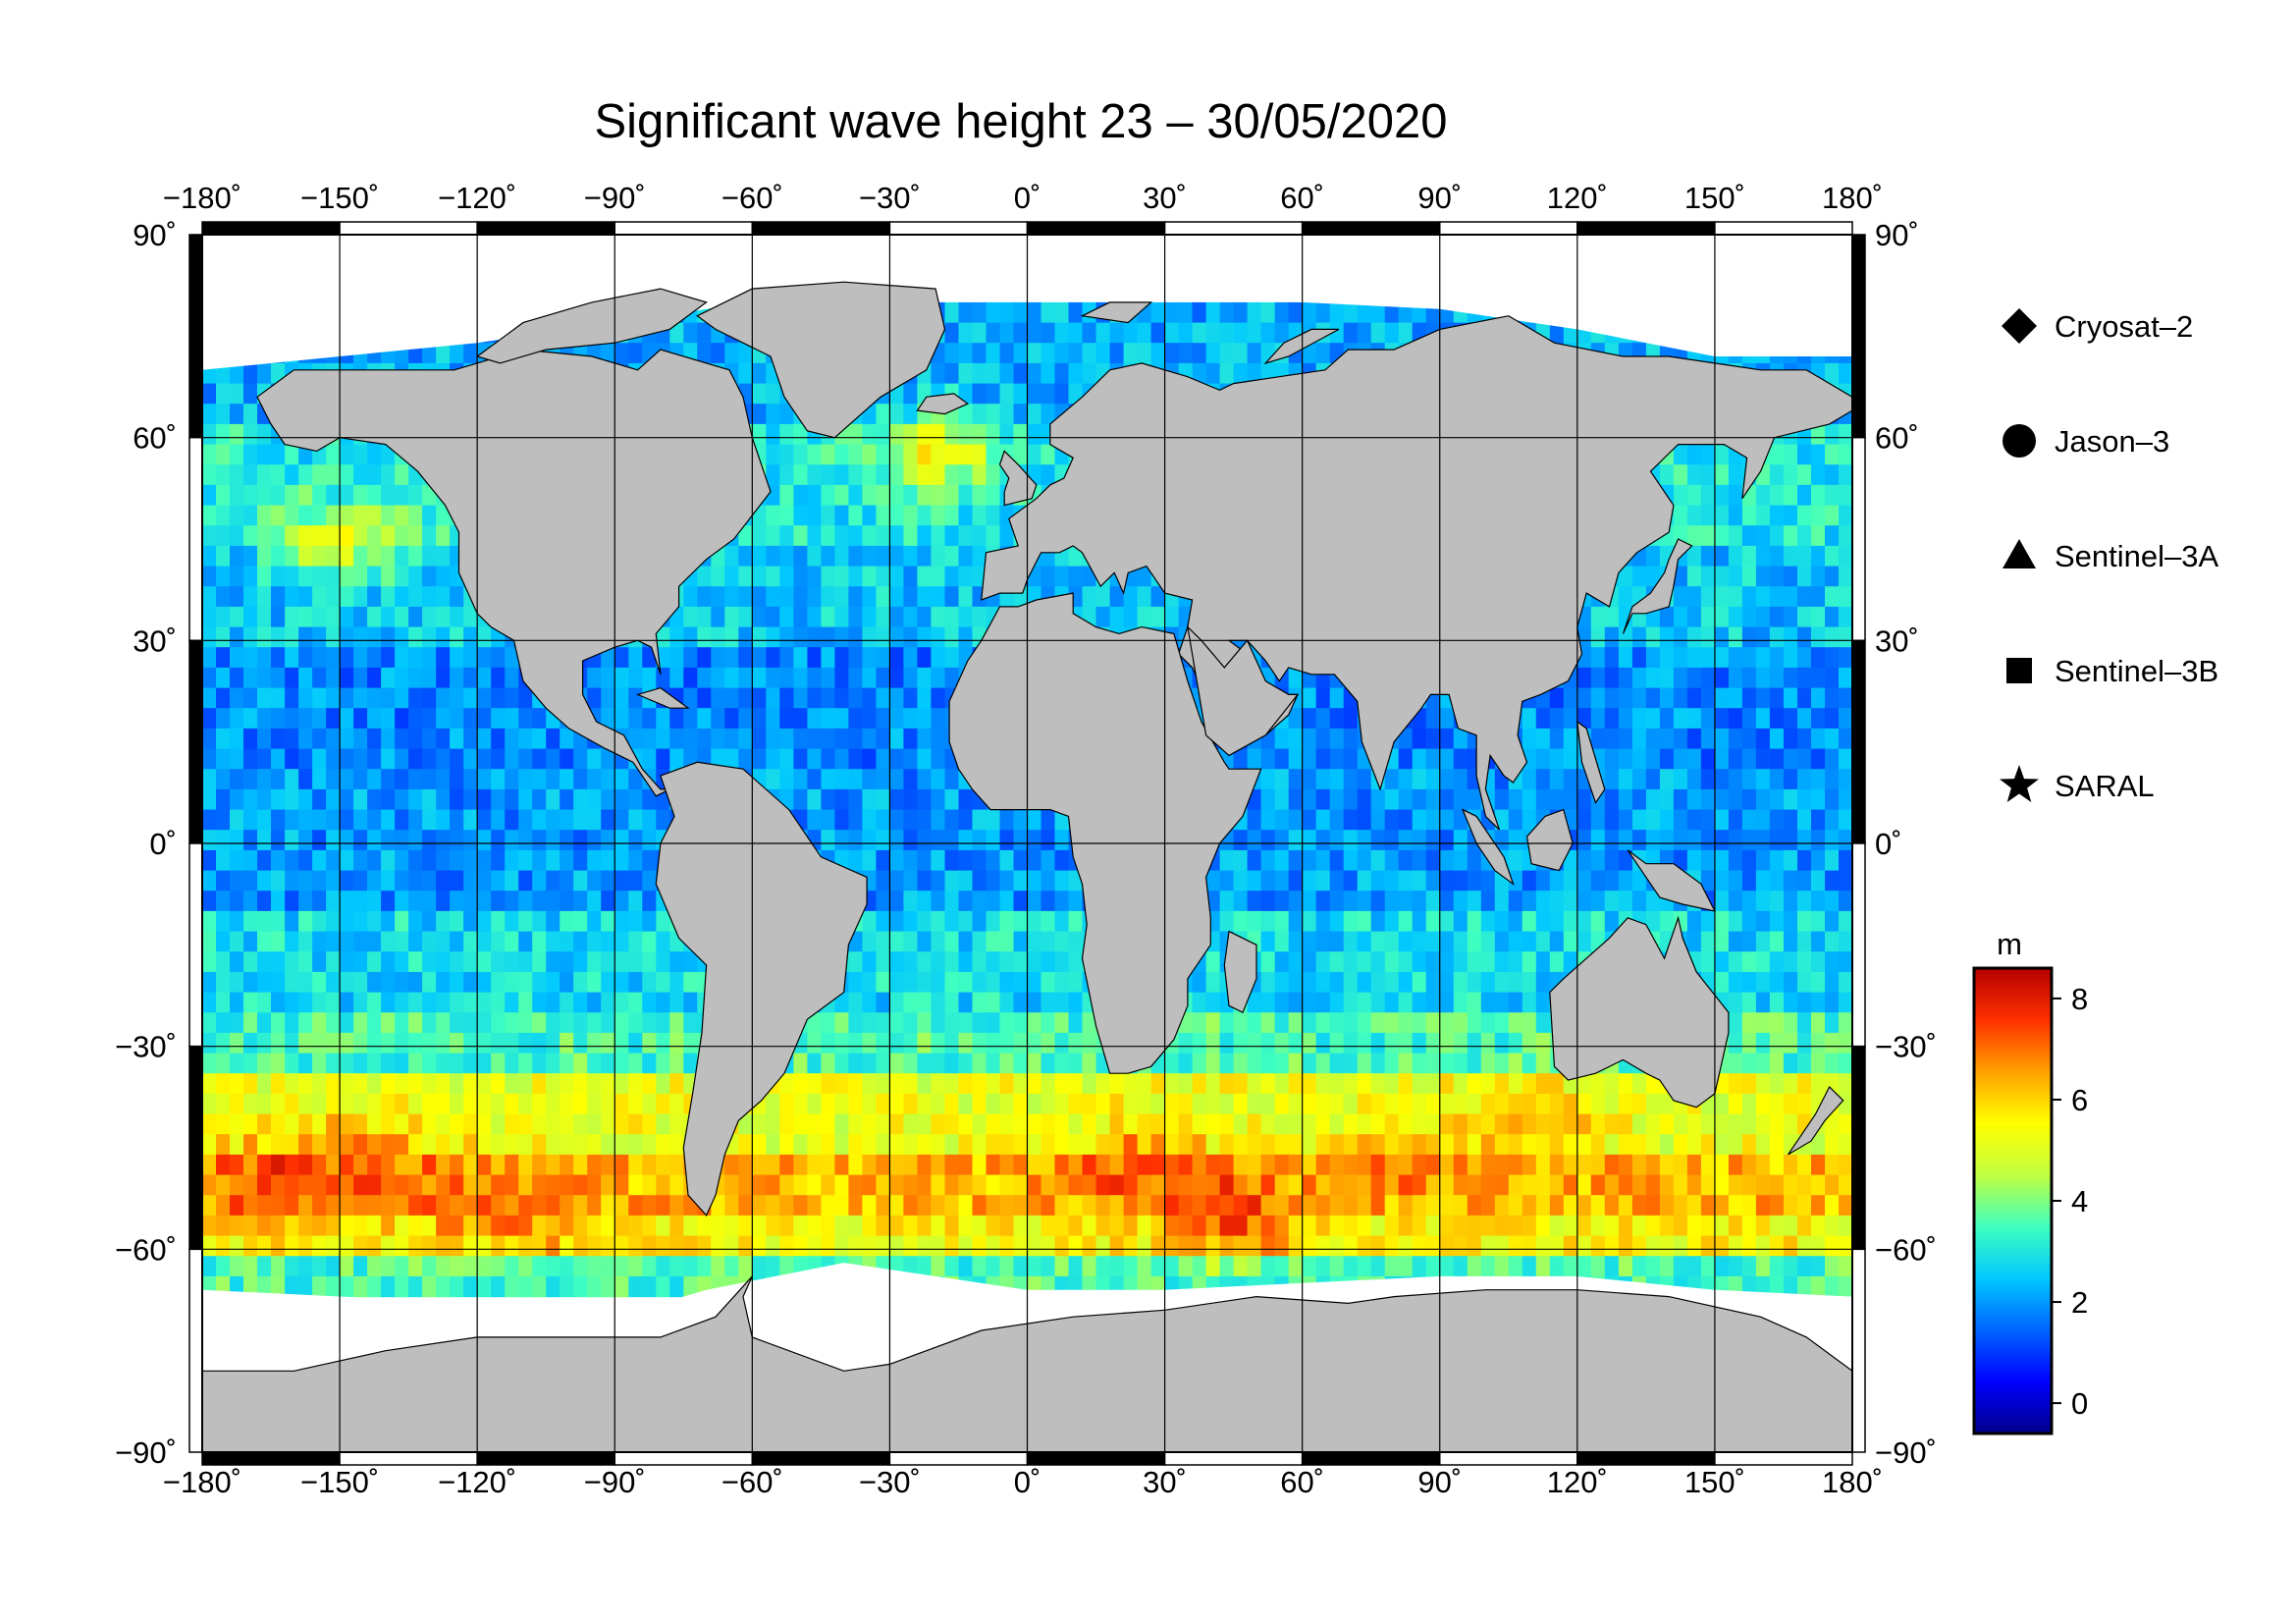  I want to click on legend-label: Jason–3, so click(2112, 441).